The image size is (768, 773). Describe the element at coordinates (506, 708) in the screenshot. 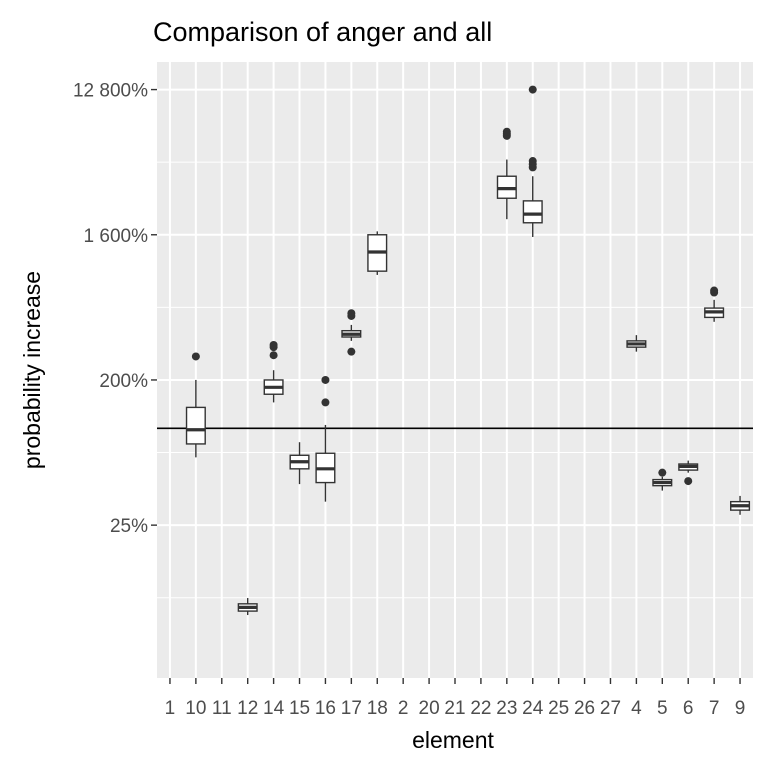

I see `x-tick-label: 23` at that location.